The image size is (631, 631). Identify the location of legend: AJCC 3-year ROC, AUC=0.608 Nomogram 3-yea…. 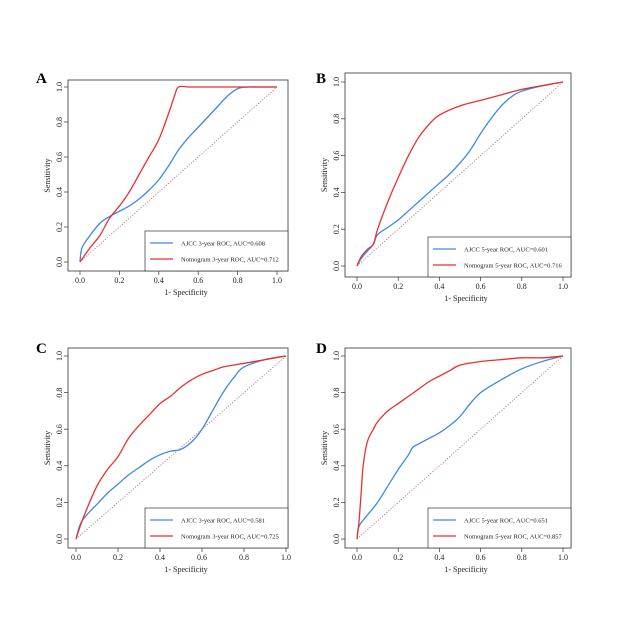
(216, 251).